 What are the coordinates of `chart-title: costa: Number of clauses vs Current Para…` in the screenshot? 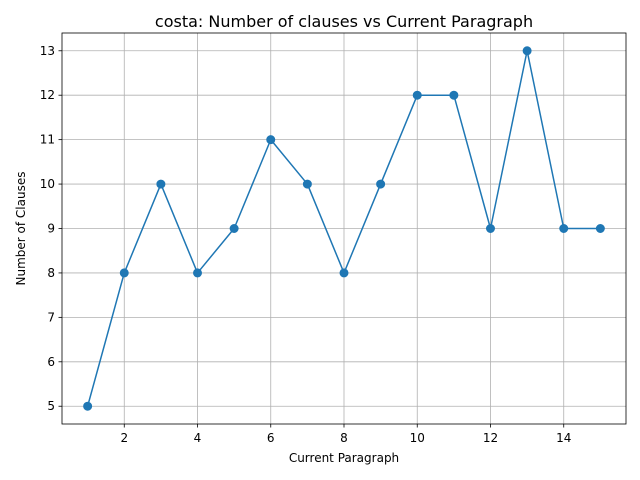 It's located at (344, 21).